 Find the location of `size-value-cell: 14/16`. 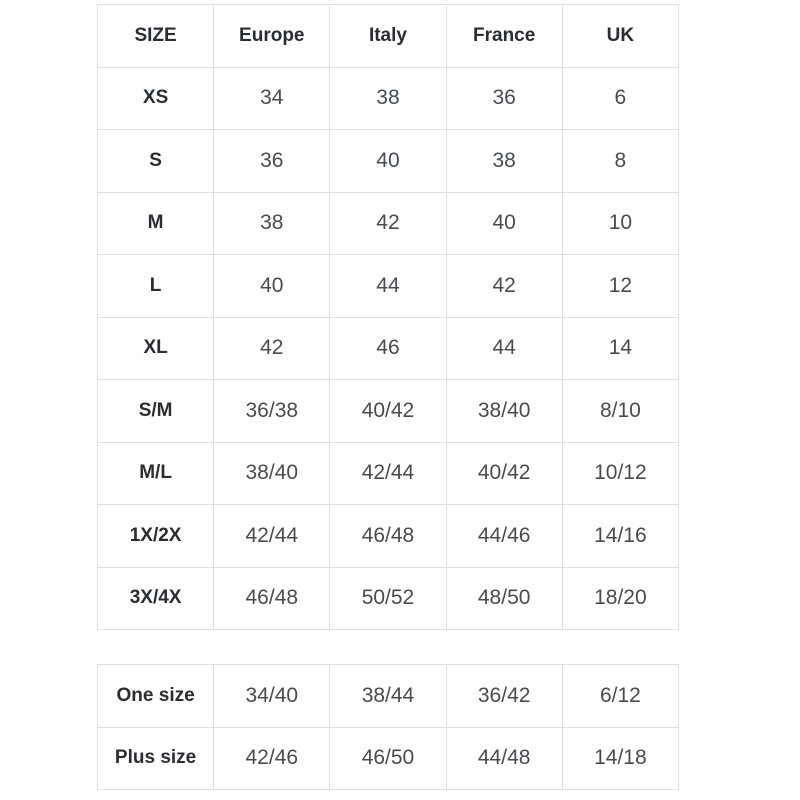

size-value-cell: 14/16 is located at coordinates (620, 536).